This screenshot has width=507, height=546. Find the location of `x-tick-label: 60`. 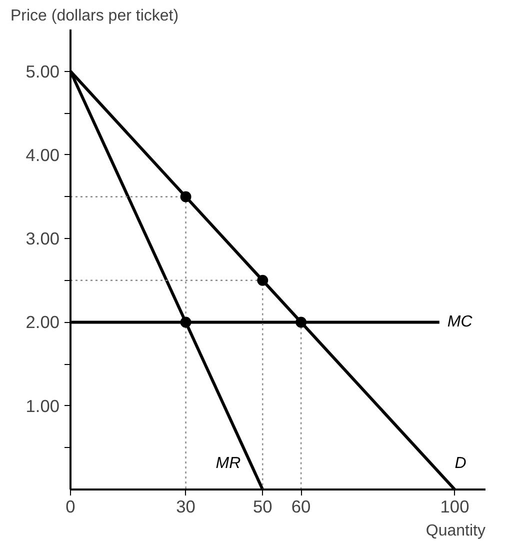

x-tick-label: 60 is located at coordinates (301, 506).